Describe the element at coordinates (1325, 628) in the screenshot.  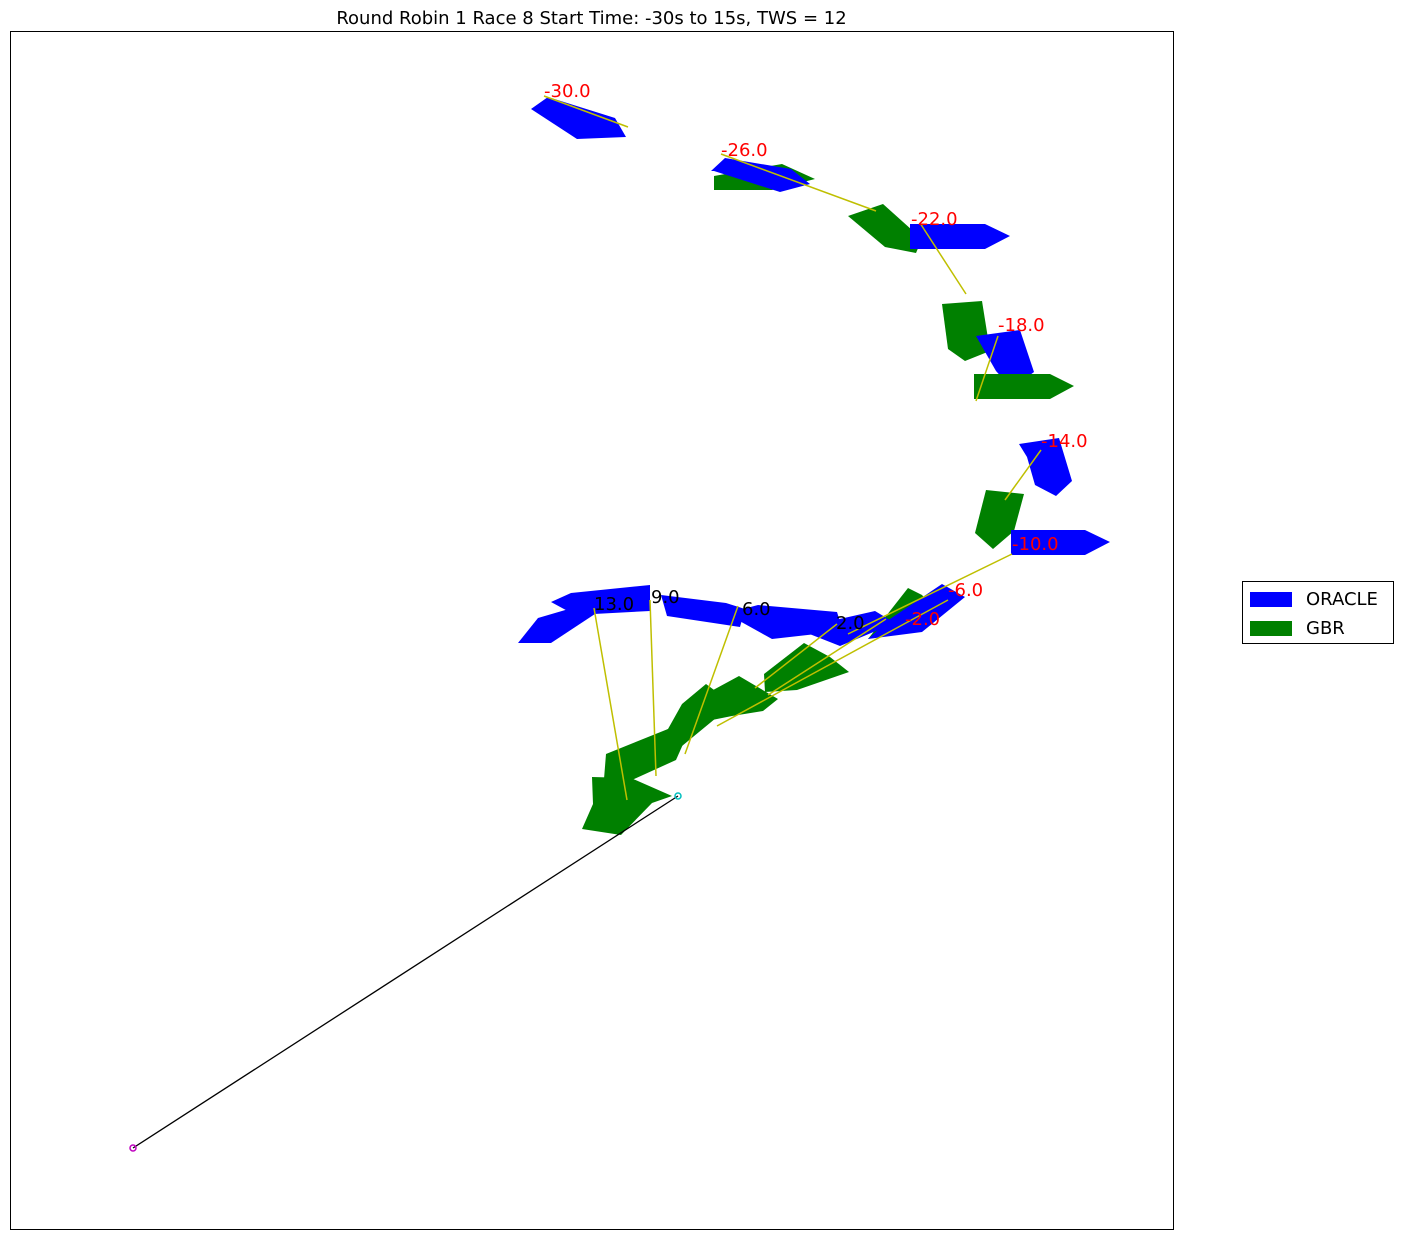
I see `legend-label-gbr: GBR` at that location.